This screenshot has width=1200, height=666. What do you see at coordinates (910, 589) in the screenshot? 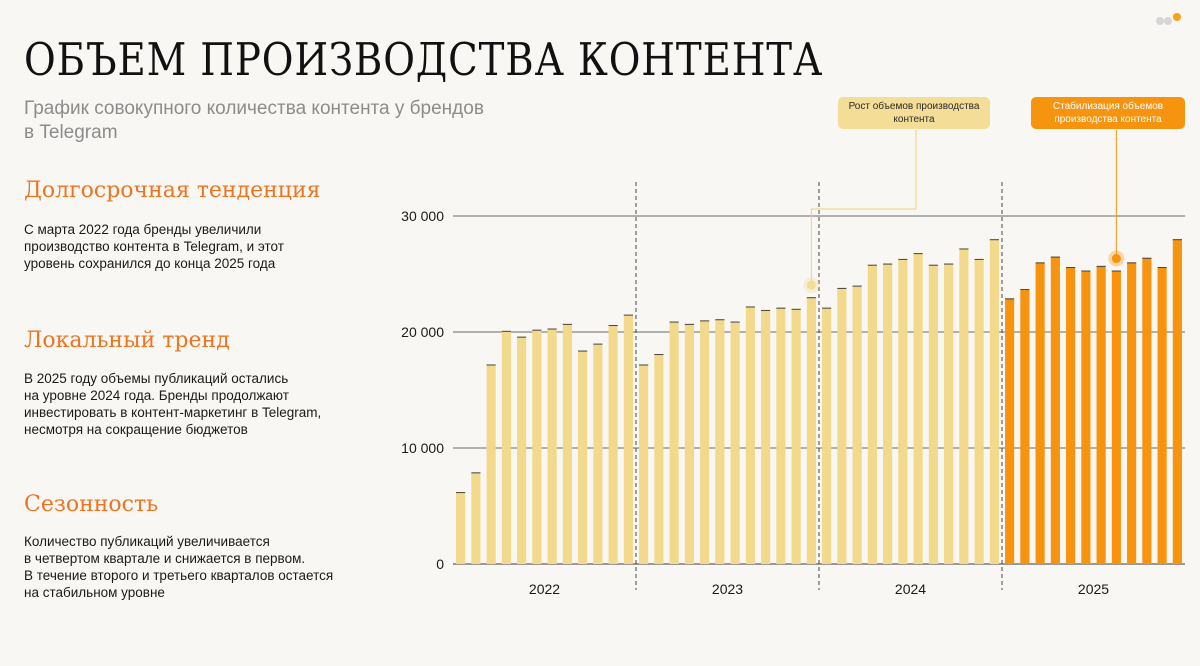
I see `x-group-label: 2024` at bounding box center [910, 589].